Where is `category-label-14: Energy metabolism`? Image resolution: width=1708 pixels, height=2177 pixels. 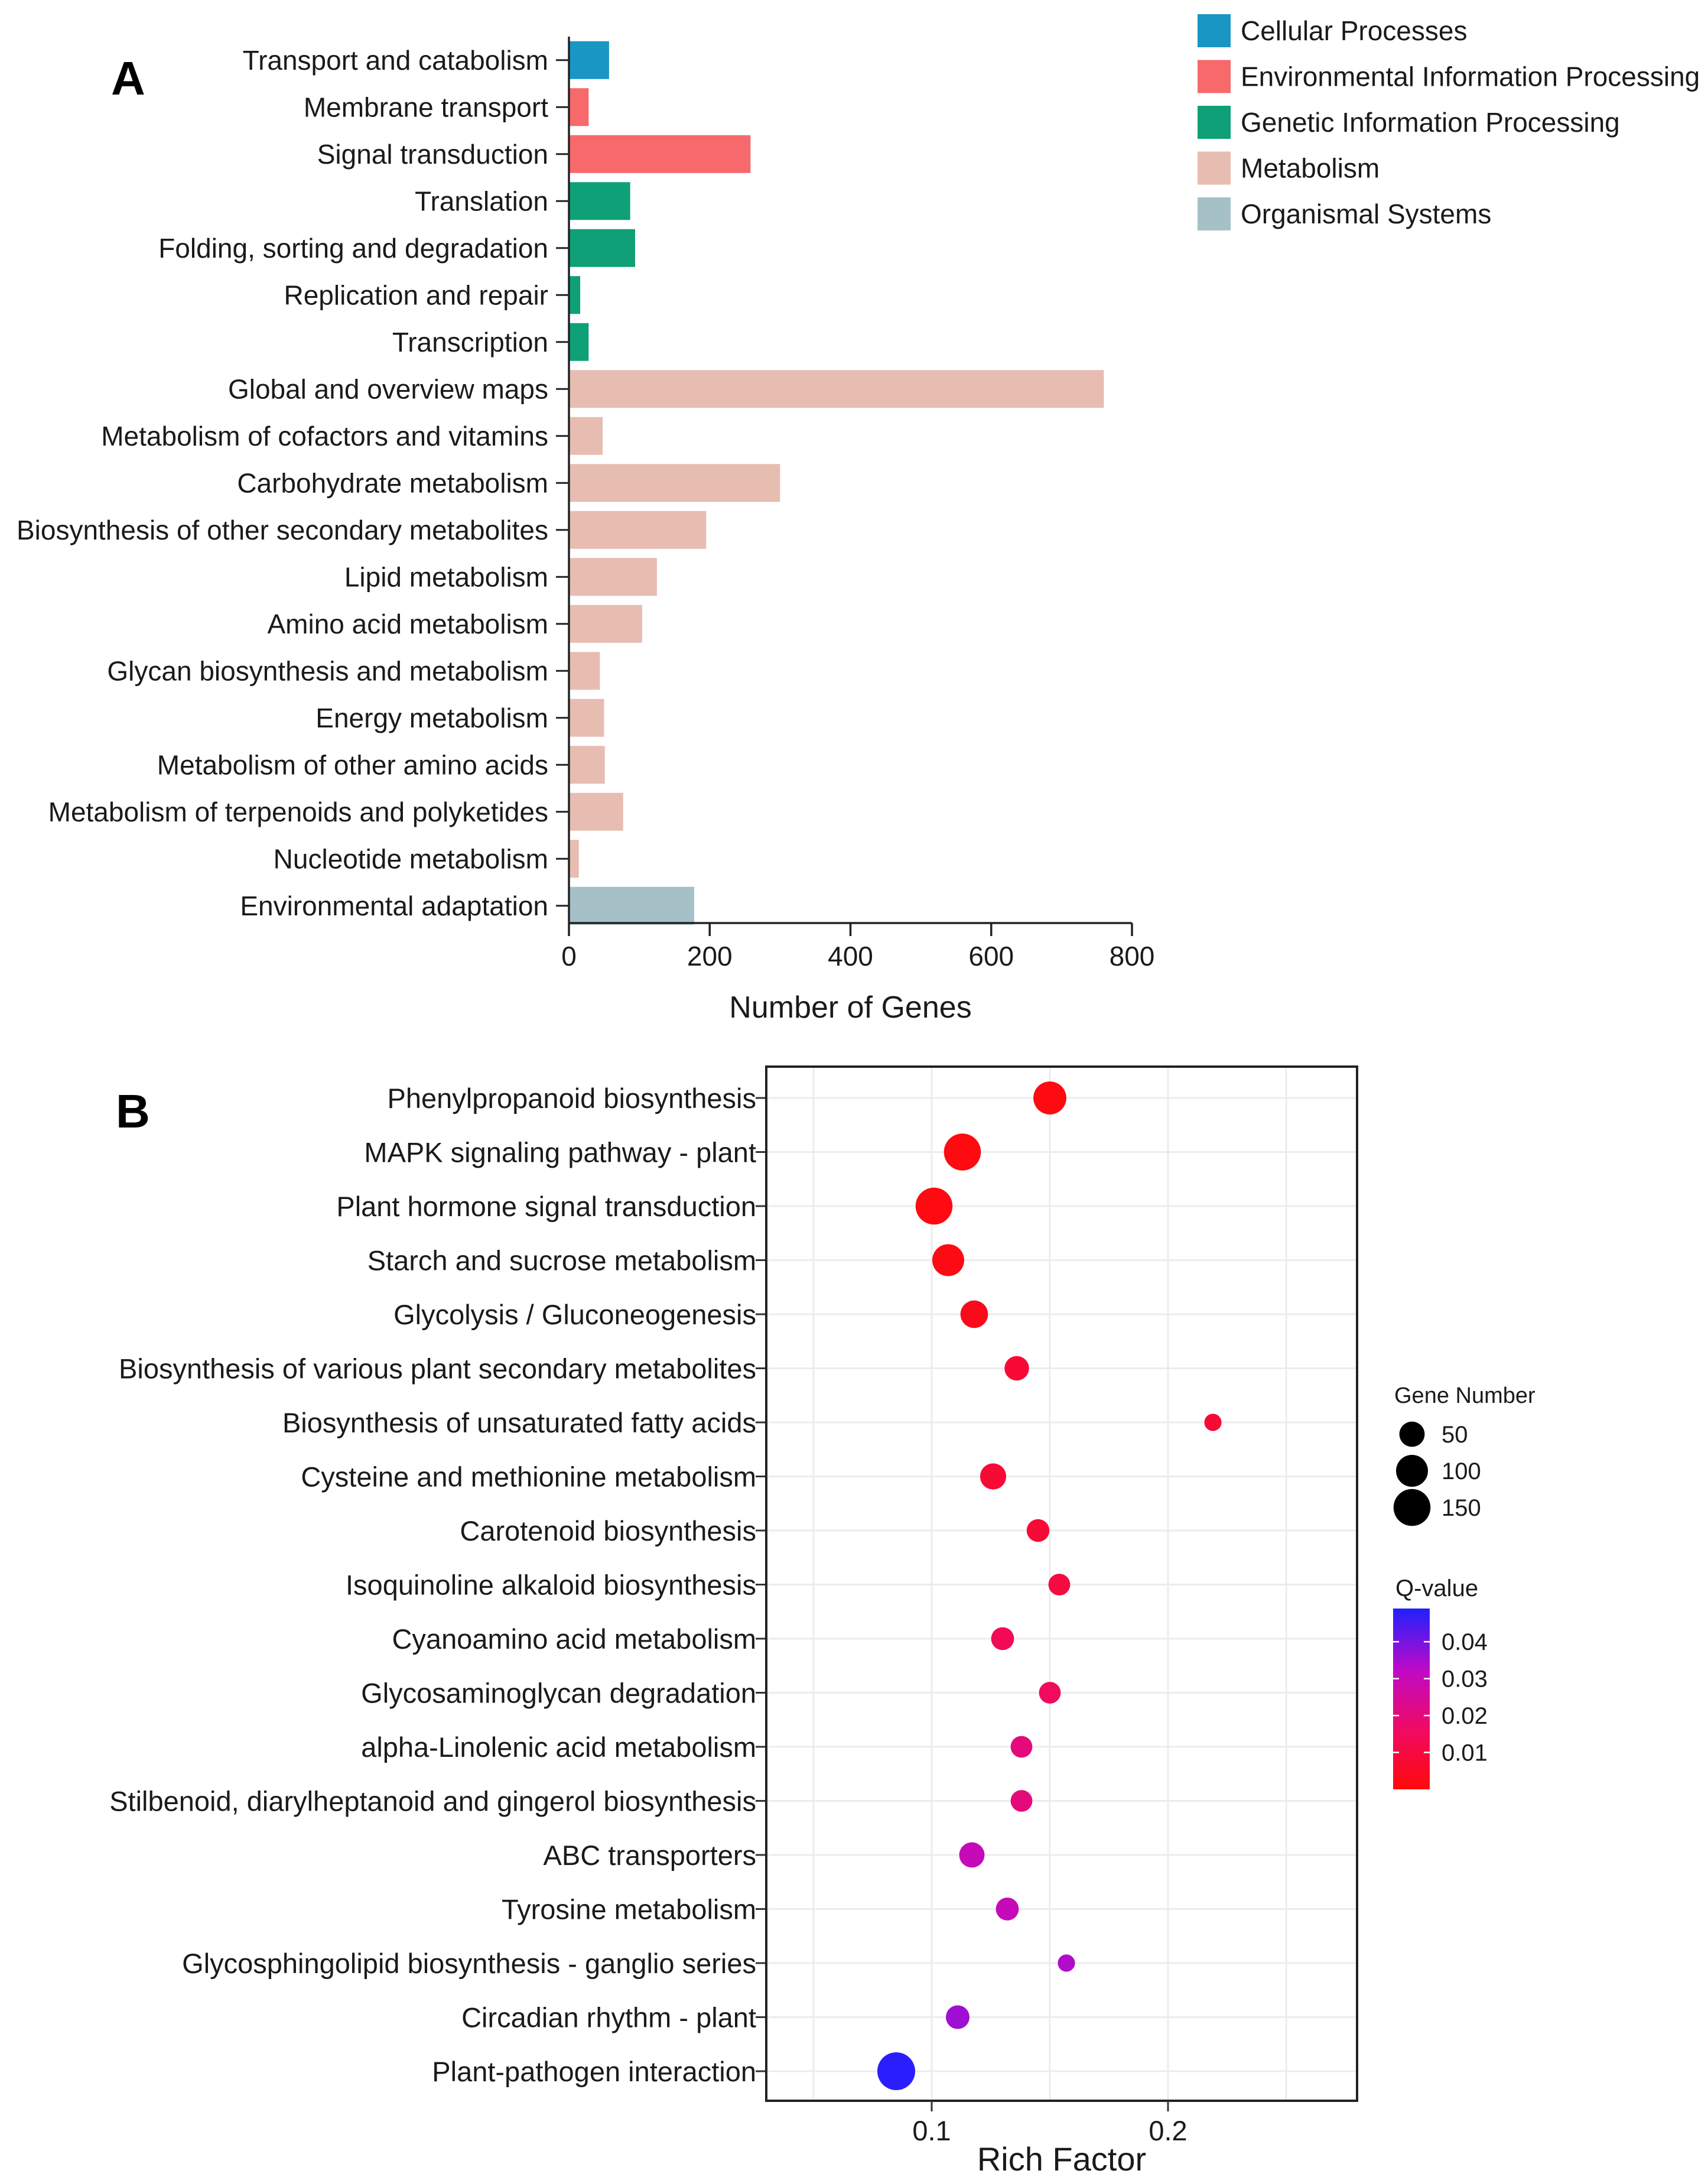
category-label-14: Energy metabolism is located at coordinates (431, 718).